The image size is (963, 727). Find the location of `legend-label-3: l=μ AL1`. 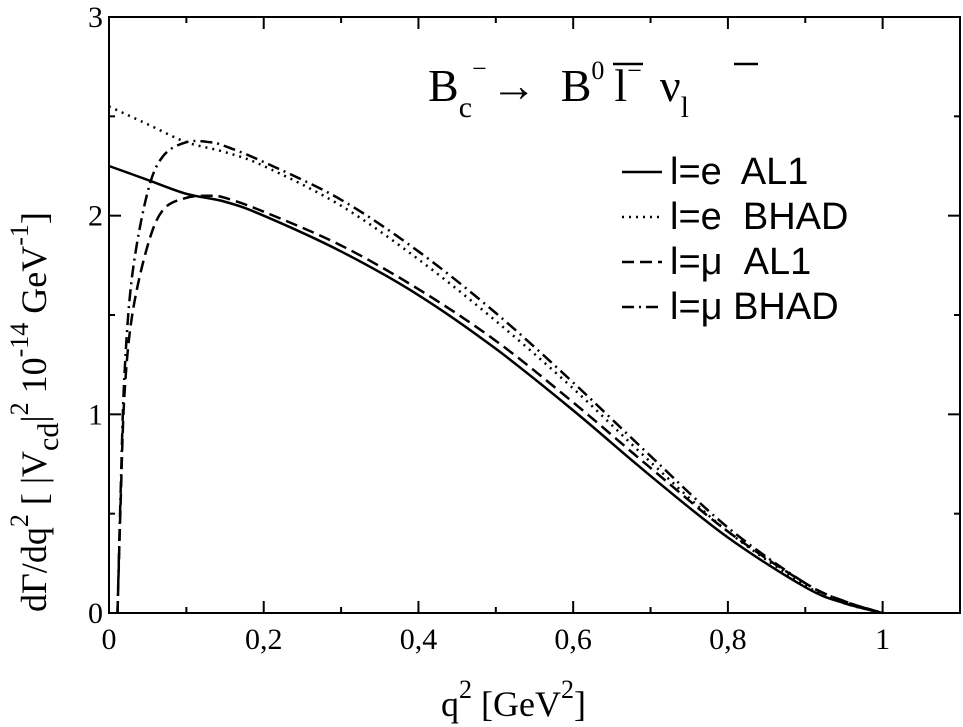

legend-label-3: l=μ AL1 is located at coordinates (740, 262).